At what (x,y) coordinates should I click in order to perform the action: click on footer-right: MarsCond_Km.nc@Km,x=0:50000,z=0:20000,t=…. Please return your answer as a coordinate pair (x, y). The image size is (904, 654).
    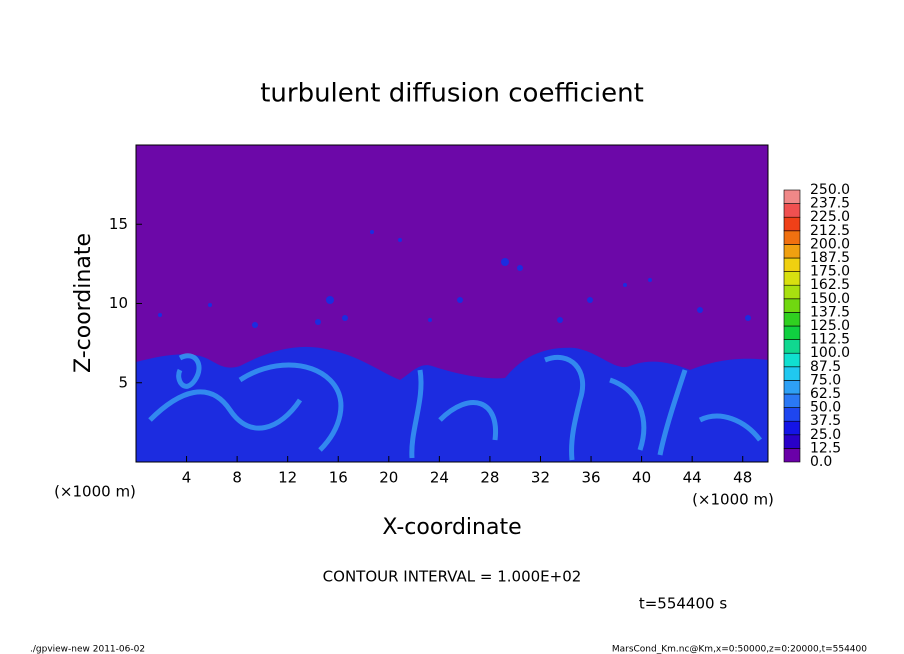
    Looking at the image, I should click on (739, 649).